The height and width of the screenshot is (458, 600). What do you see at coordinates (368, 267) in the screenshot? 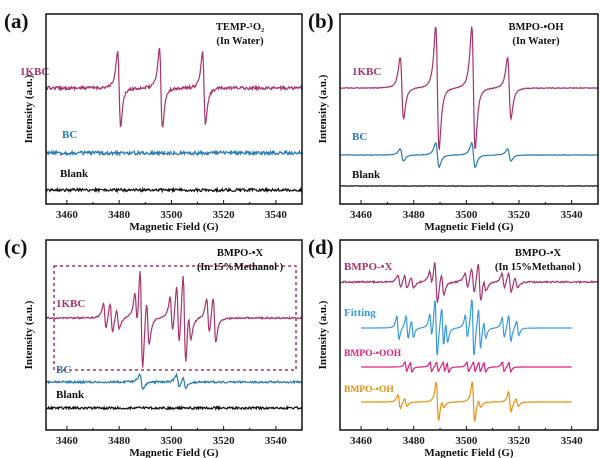
I see `series-label: BMPO-•X` at bounding box center [368, 267].